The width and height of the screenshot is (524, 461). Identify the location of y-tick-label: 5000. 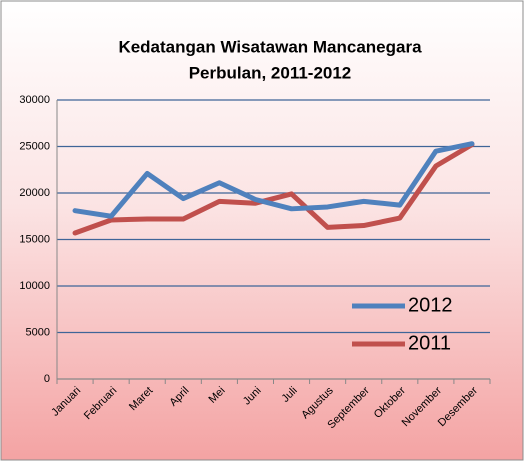
(38, 332).